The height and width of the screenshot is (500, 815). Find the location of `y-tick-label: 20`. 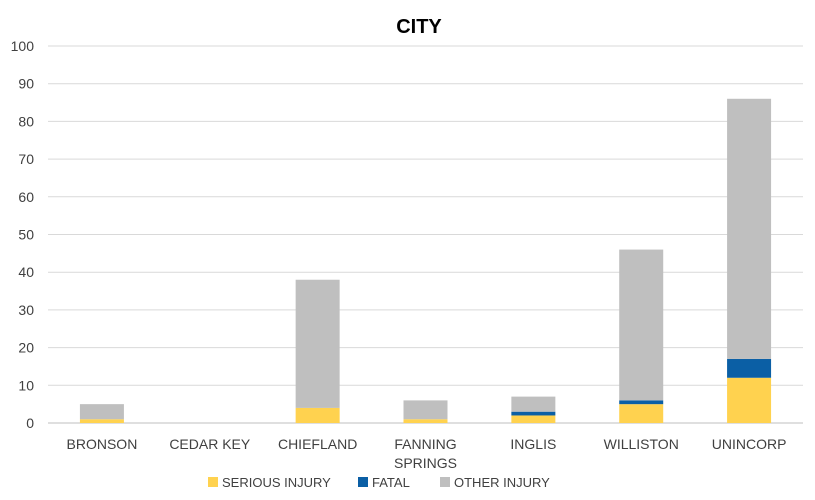

y-tick-label: 20 is located at coordinates (26, 348).